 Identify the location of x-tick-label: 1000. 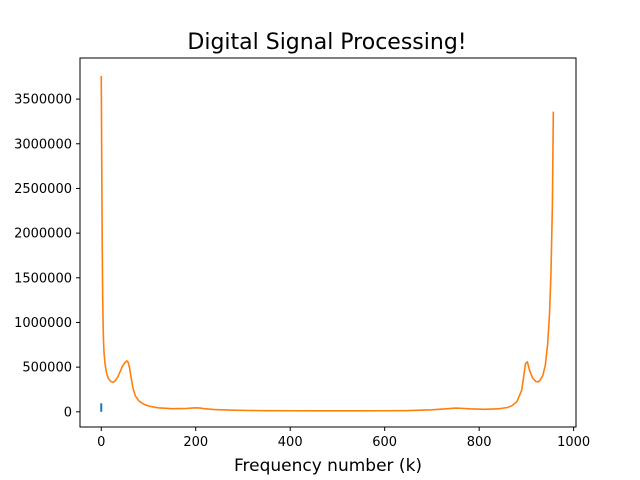
(573, 442).